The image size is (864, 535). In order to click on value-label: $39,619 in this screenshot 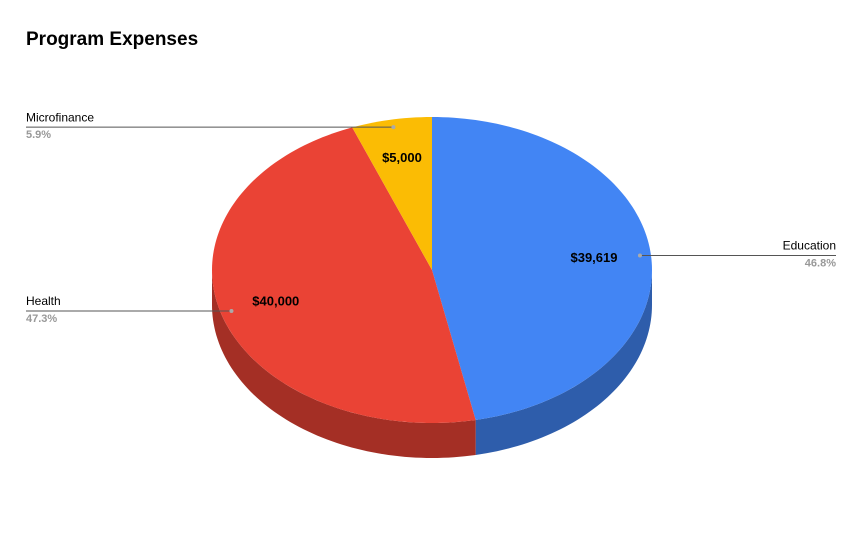, I will do `click(593, 257)`.